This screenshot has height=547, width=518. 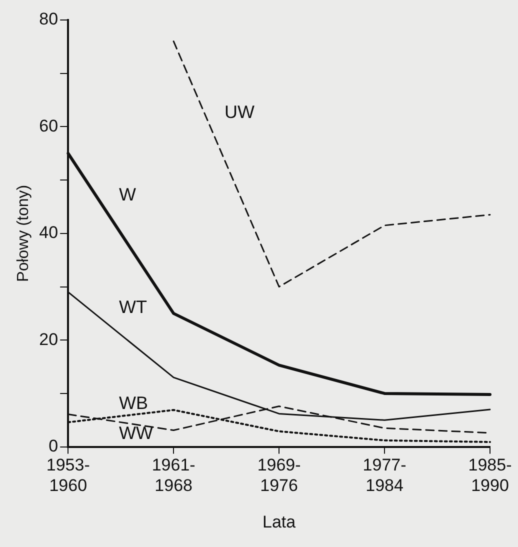 What do you see at coordinates (68, 476) in the screenshot?
I see `x-tick-label: 1953-1960` at bounding box center [68, 476].